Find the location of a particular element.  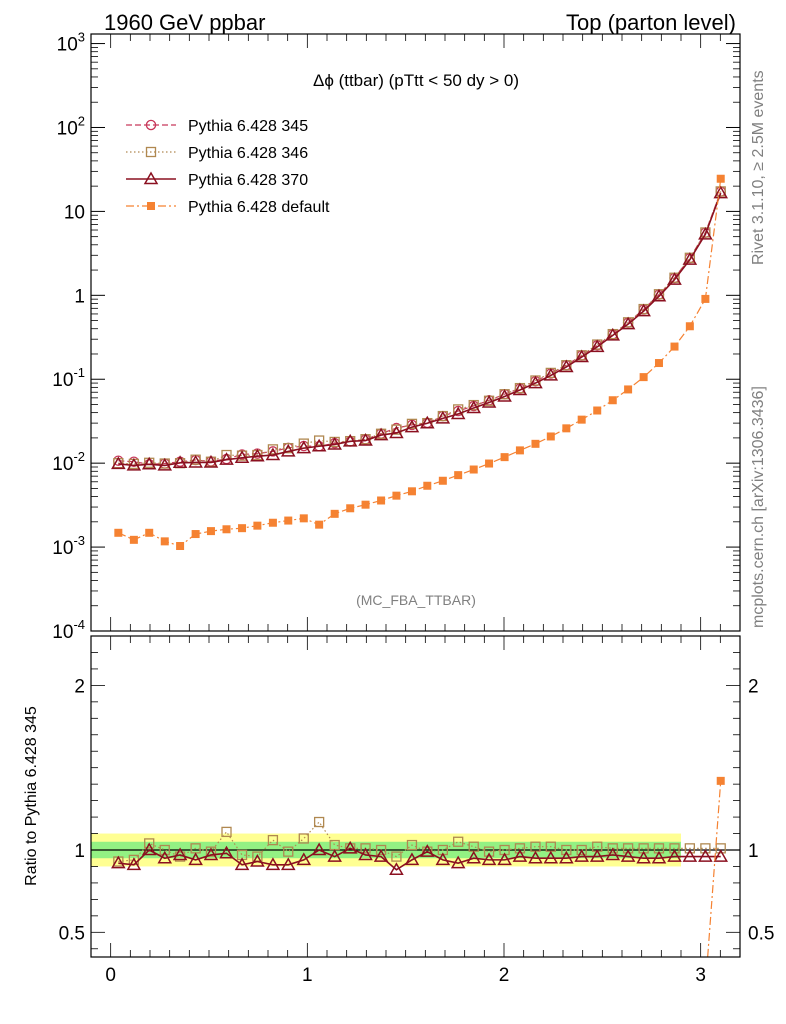

legend-entry: Pythia 6.428 default is located at coordinates (228, 207).